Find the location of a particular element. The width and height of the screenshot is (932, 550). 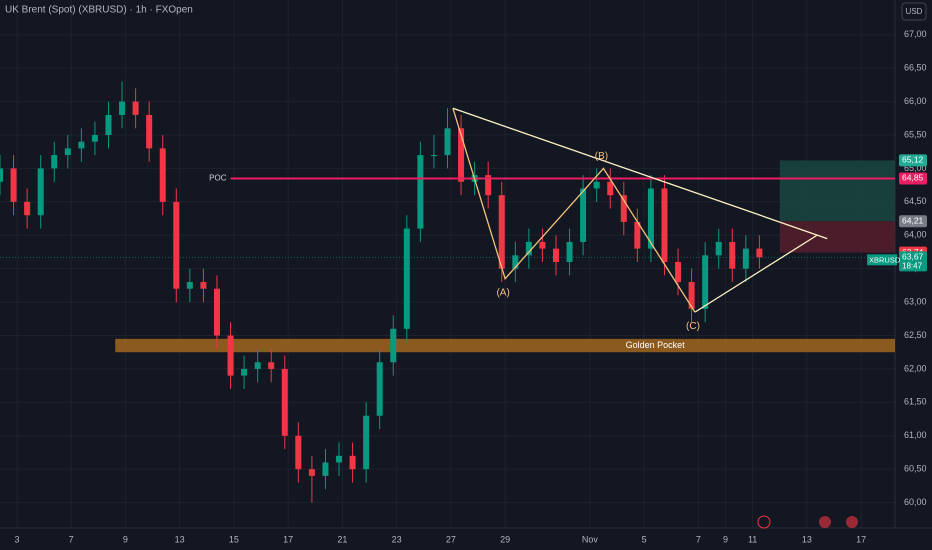

price-badge-label: 65,12 is located at coordinates (913, 160).